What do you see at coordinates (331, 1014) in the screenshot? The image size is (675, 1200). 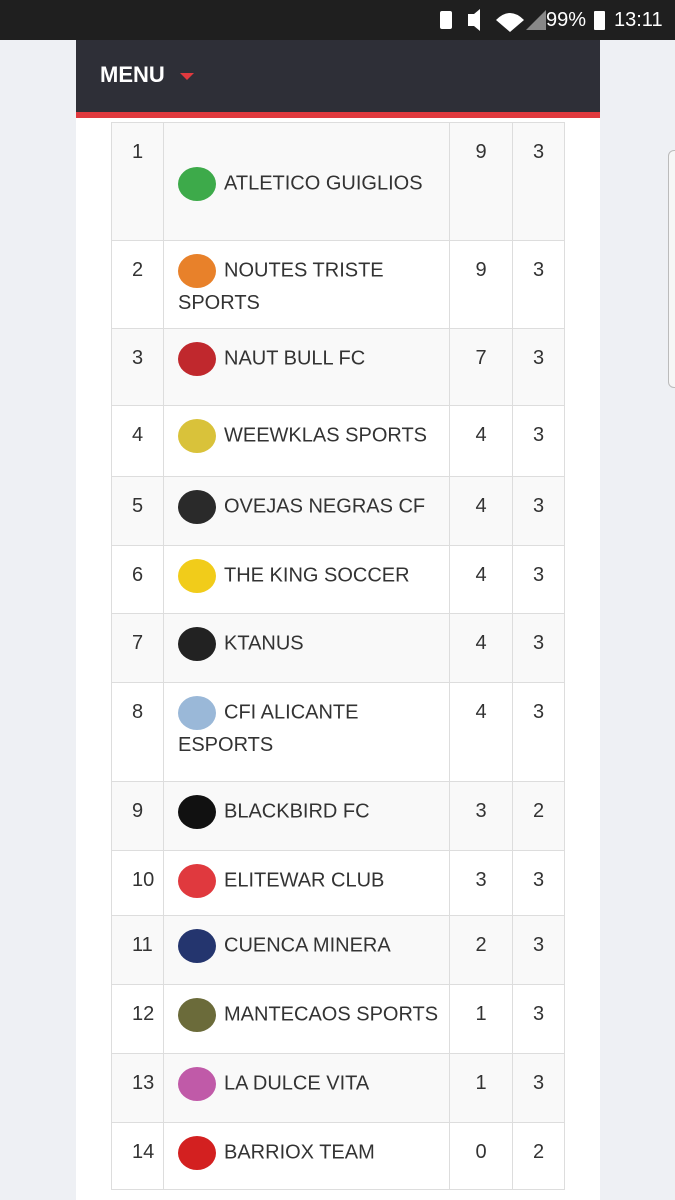 I see `team-name: MANTECAOS SPORTS` at bounding box center [331, 1014].